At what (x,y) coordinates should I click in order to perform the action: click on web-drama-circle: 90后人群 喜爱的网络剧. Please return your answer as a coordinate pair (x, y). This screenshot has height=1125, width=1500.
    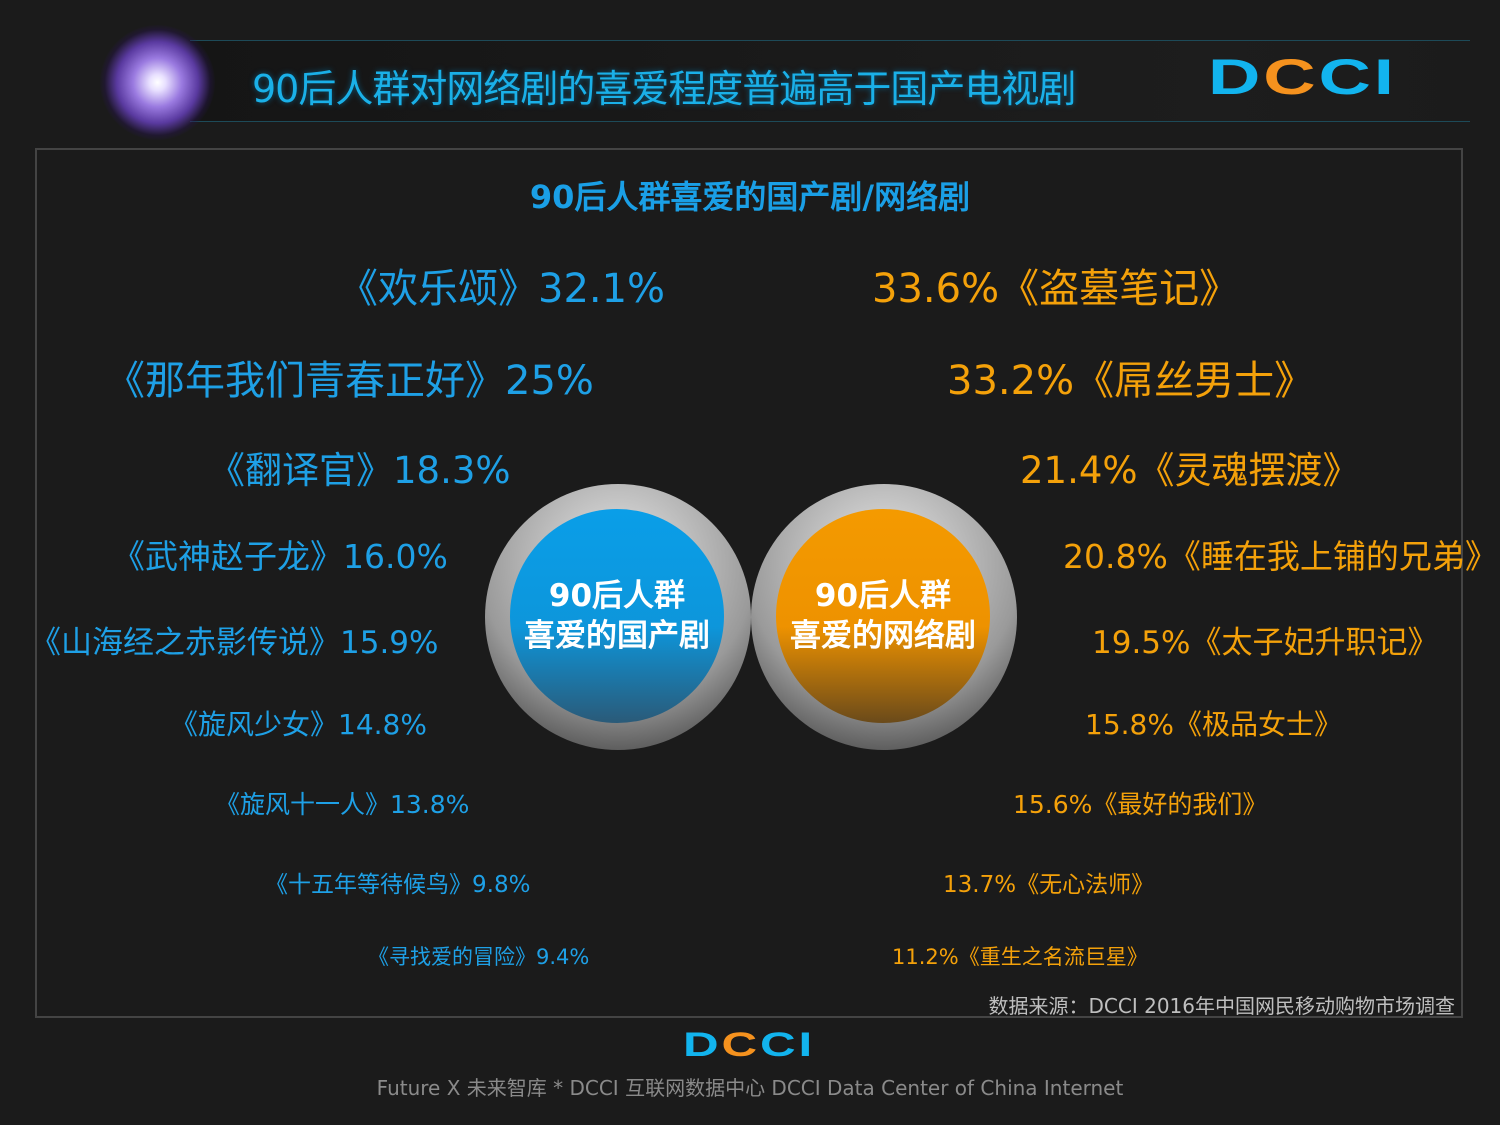
    Looking at the image, I should click on (884, 617).